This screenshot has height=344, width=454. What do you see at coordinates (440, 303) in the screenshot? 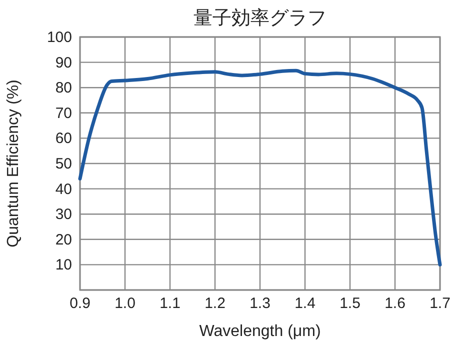
I see `x-tick-label: 1.7` at bounding box center [440, 303].